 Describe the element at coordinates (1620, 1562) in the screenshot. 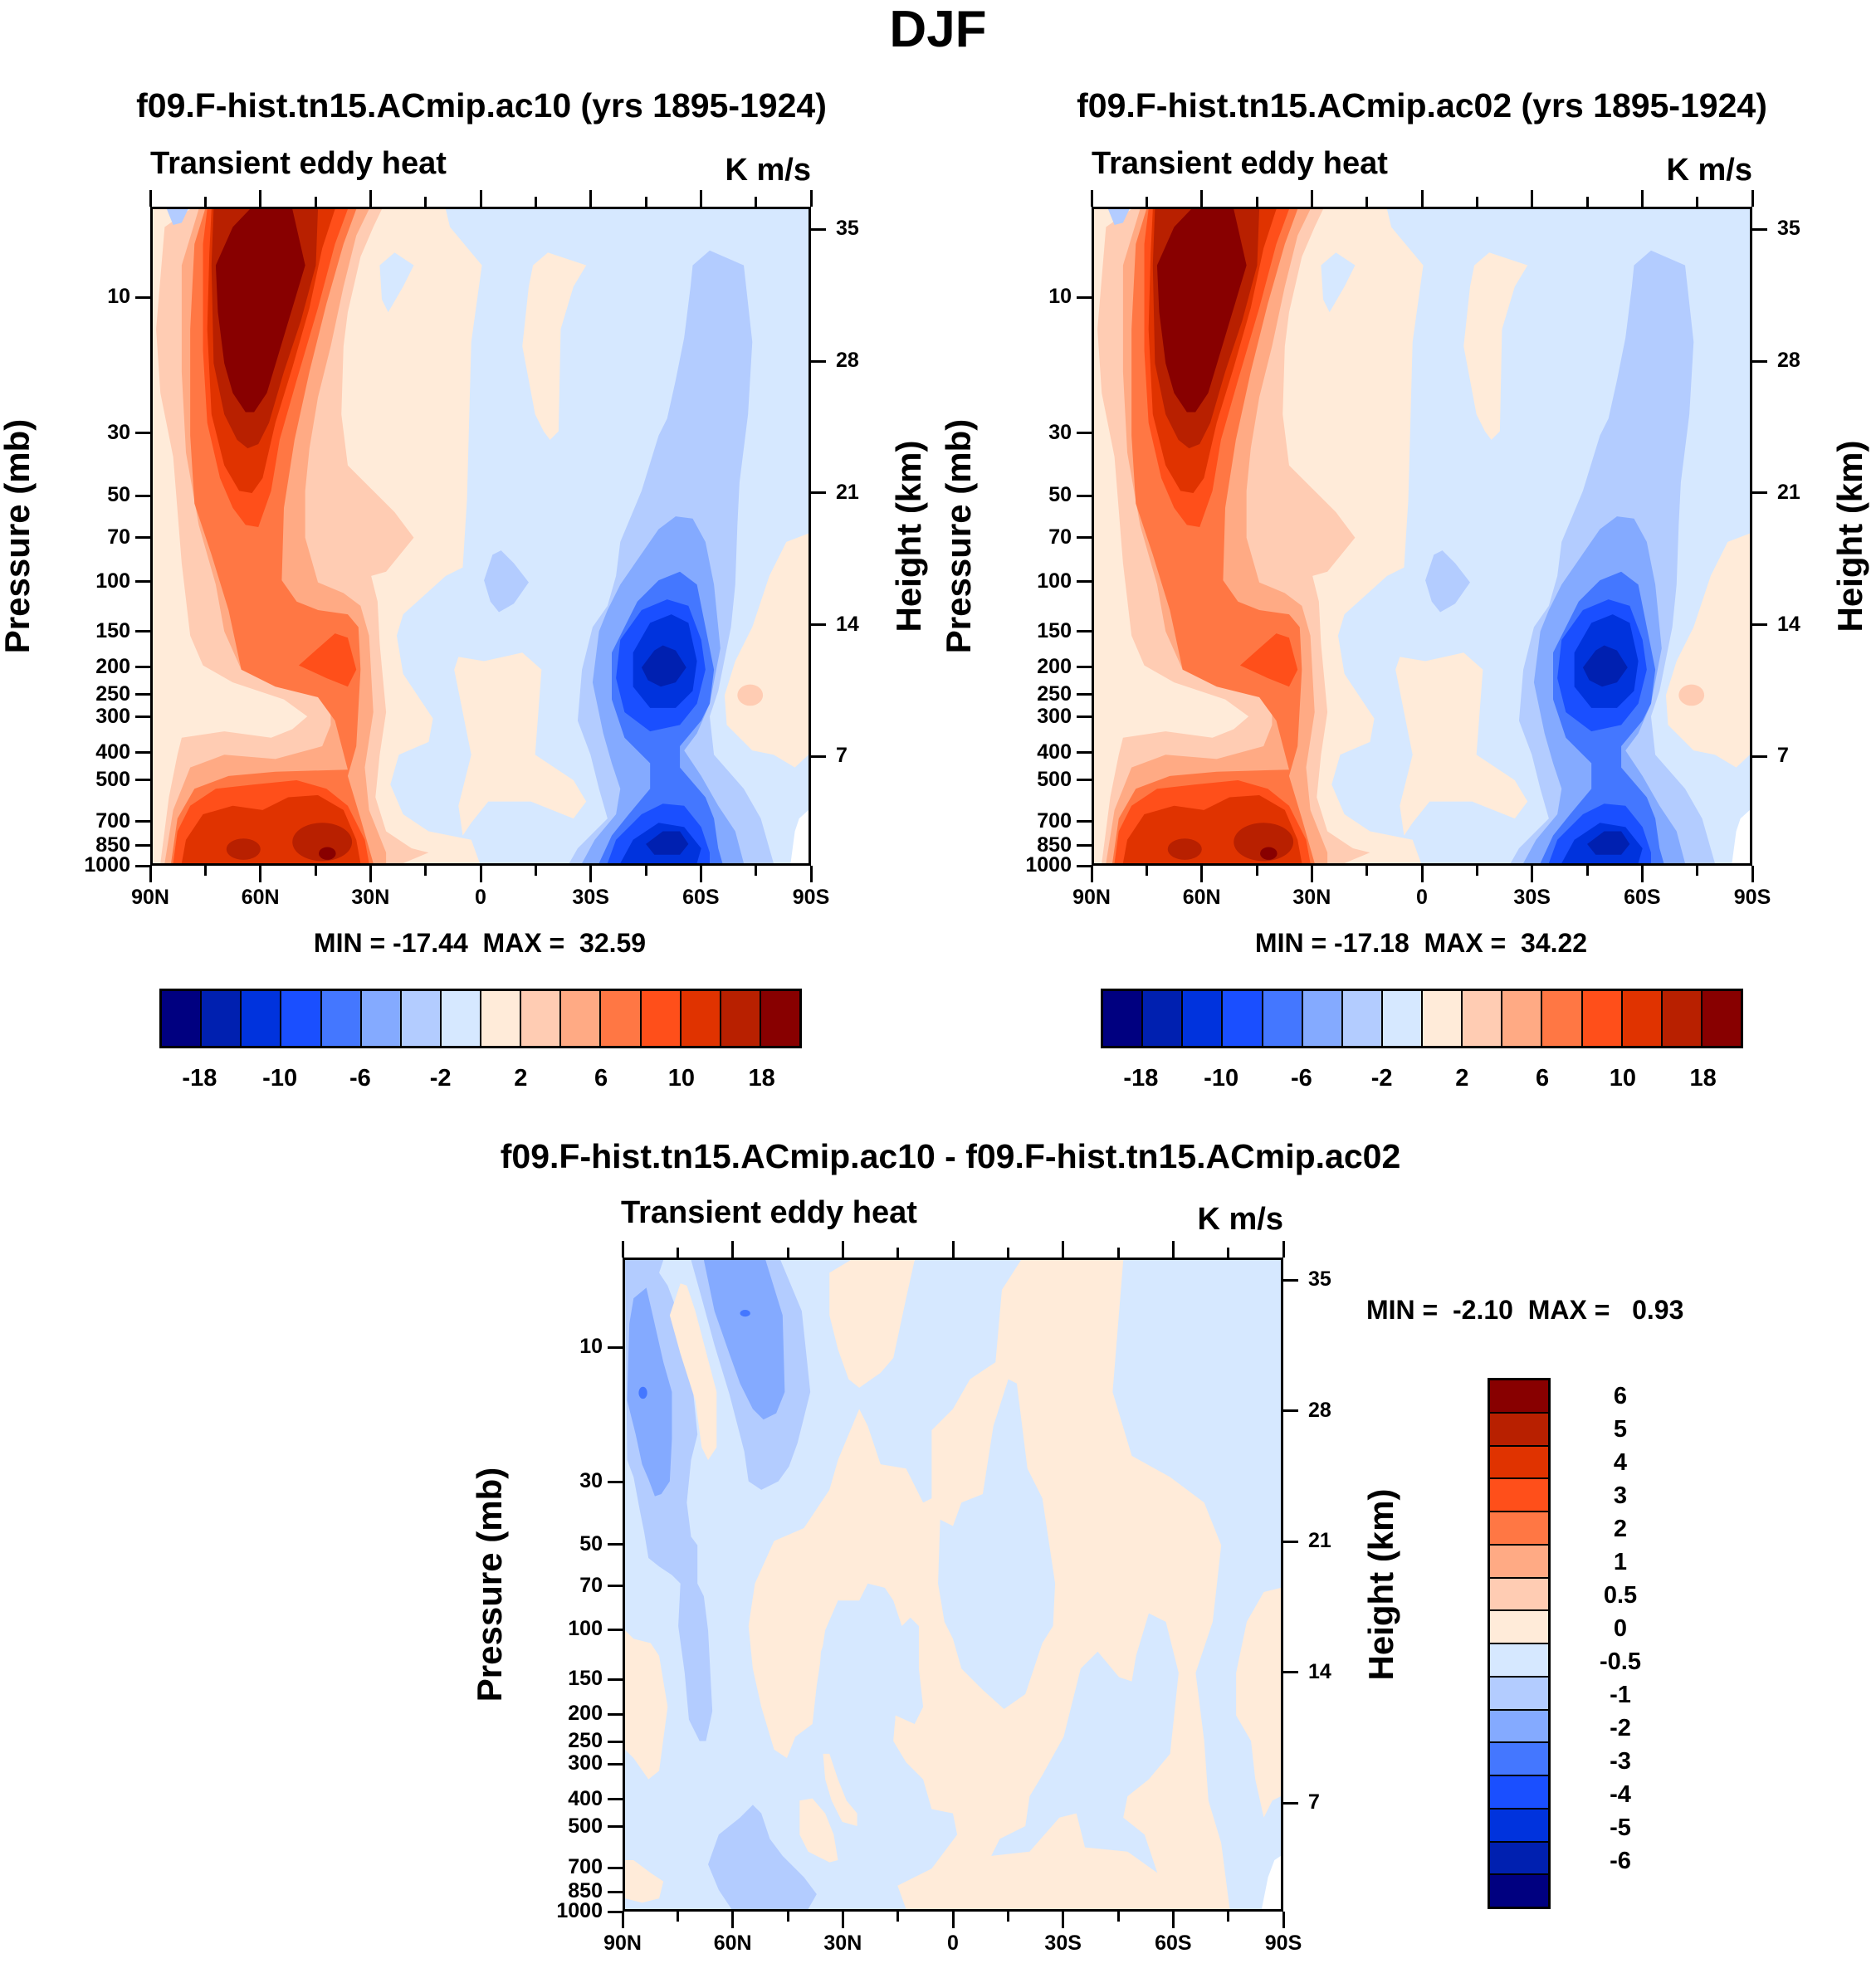

I see `colorbar-label: 1` at that location.